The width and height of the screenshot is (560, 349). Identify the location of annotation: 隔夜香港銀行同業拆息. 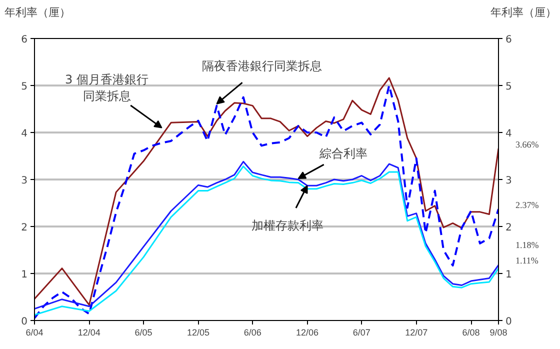
(262, 65).